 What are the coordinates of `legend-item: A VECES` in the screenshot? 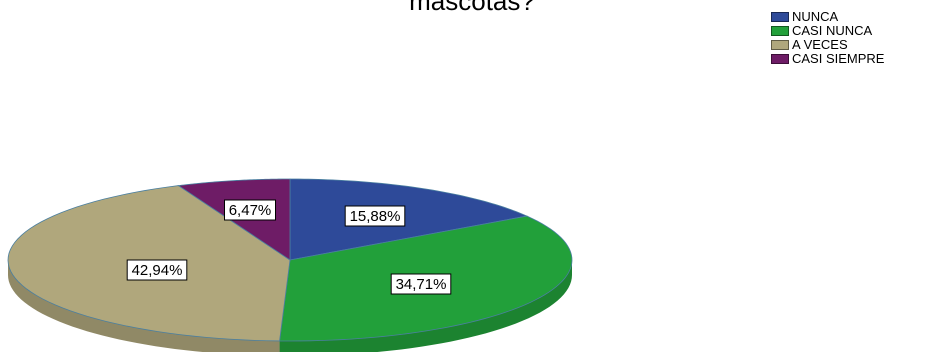 It's located at (827, 45).